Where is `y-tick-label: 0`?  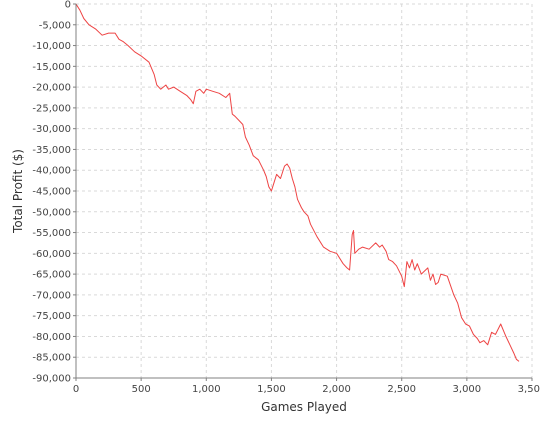
y-tick-label: 0 is located at coordinates (68, 5).